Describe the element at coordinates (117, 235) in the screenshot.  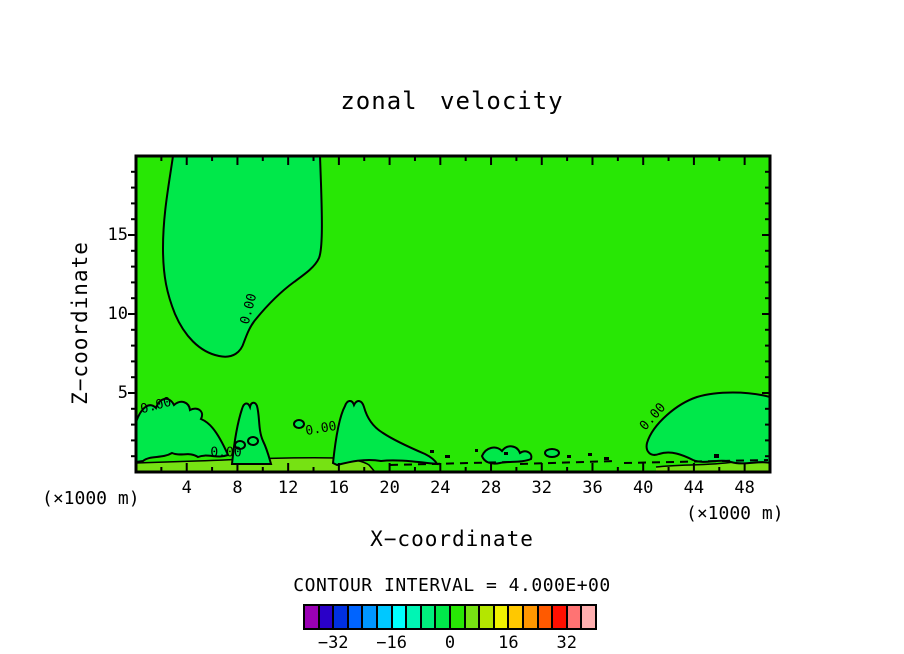
I see `z-tick-label: 15` at that location.